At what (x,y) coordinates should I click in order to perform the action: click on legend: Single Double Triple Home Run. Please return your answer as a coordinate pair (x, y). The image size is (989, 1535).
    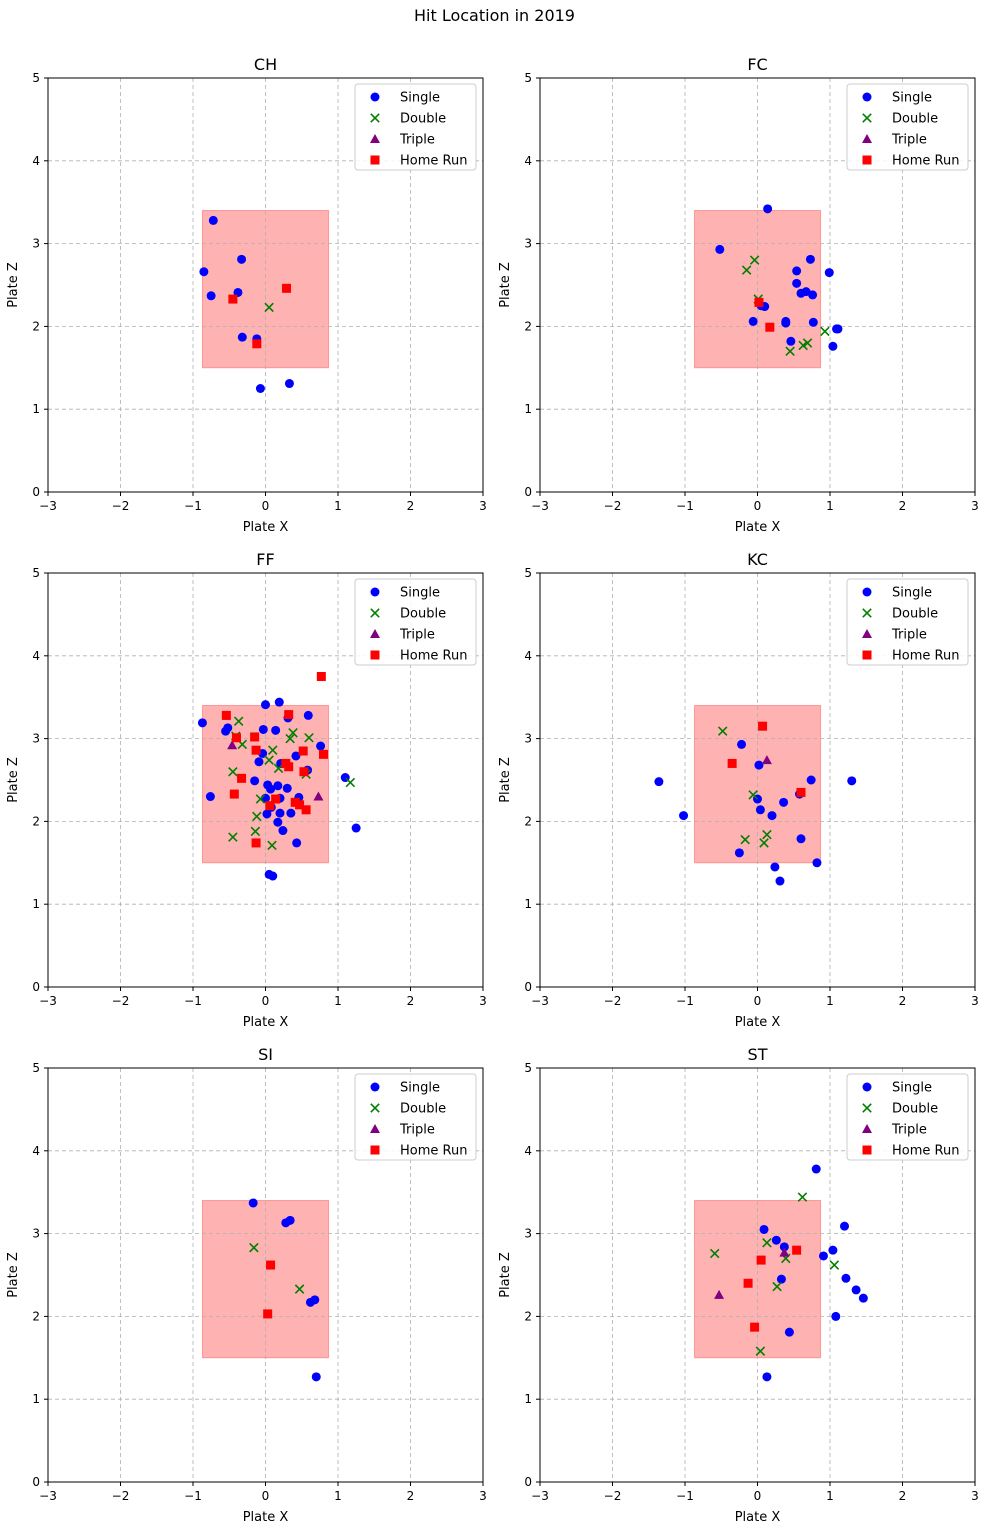
    Looking at the image, I should click on (907, 1117).